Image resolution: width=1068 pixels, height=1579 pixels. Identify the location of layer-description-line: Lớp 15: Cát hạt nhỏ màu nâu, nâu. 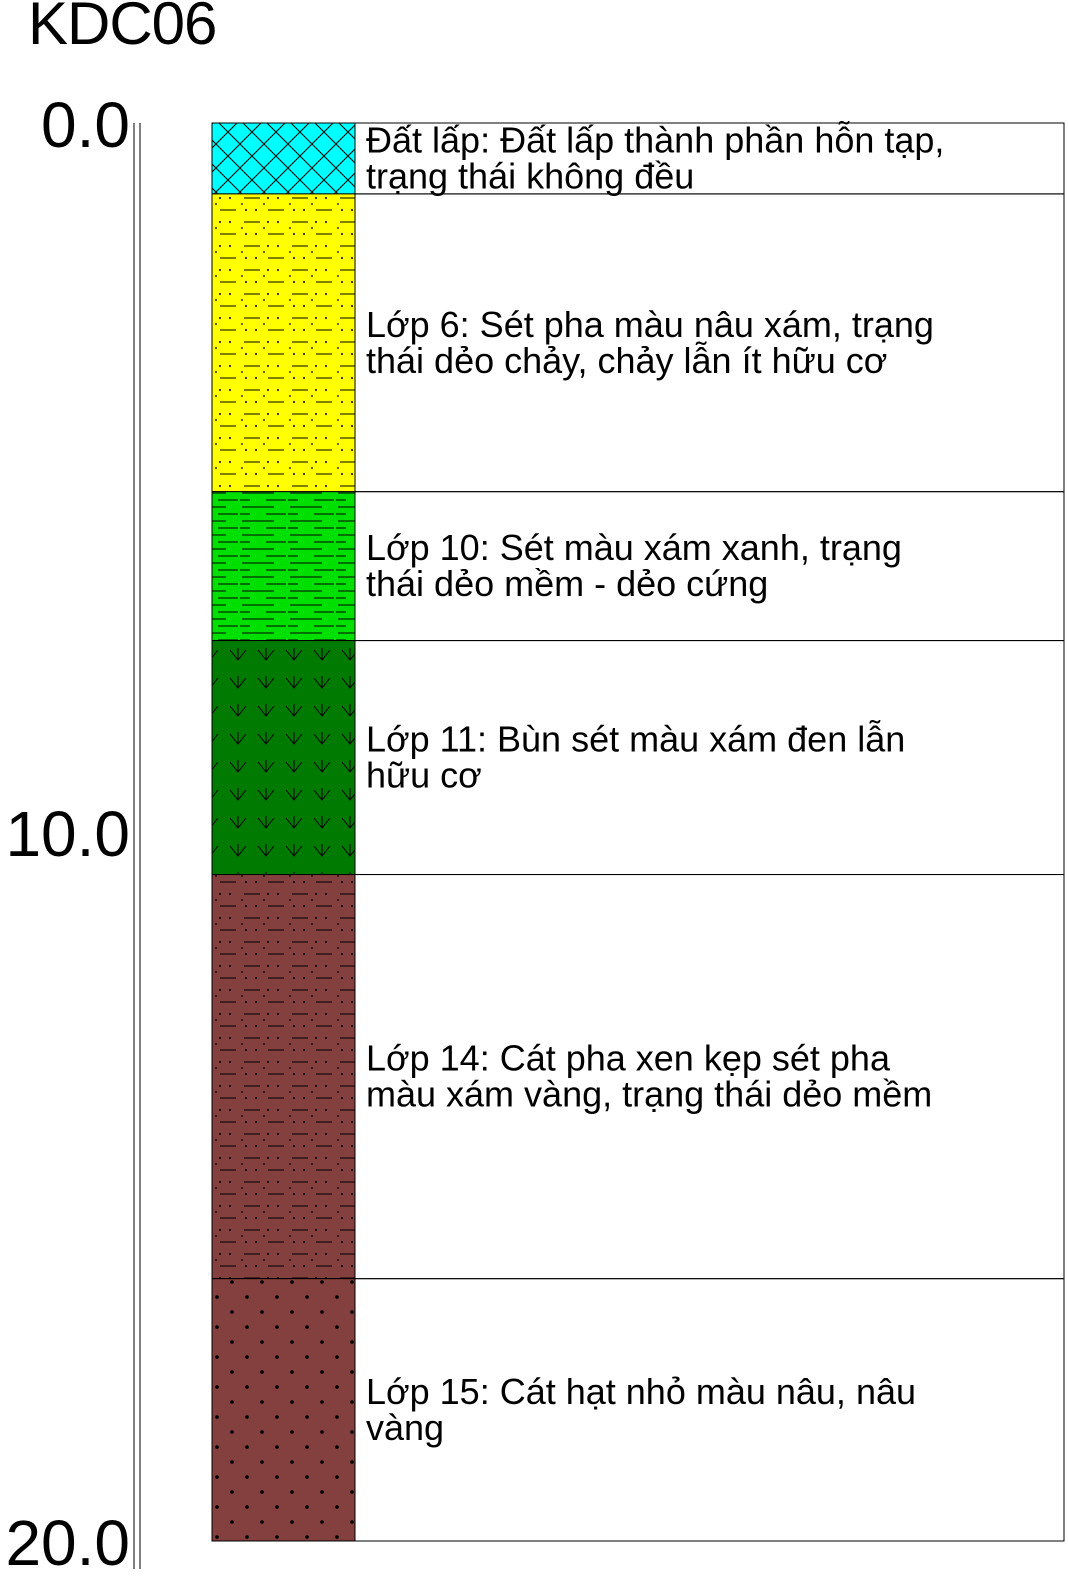
(641, 1391).